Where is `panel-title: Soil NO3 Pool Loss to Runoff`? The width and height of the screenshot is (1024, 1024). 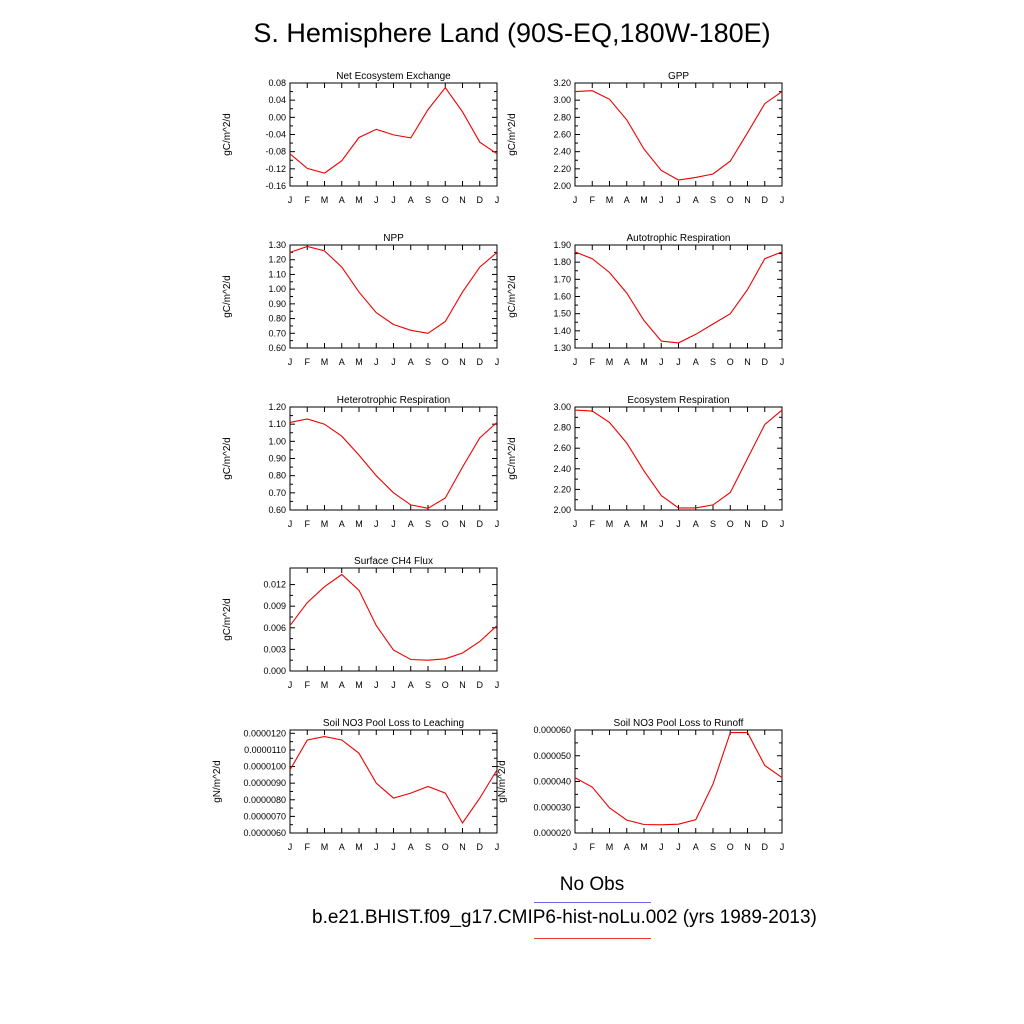 panel-title: Soil NO3 Pool Loss to Runoff is located at coordinates (679, 723).